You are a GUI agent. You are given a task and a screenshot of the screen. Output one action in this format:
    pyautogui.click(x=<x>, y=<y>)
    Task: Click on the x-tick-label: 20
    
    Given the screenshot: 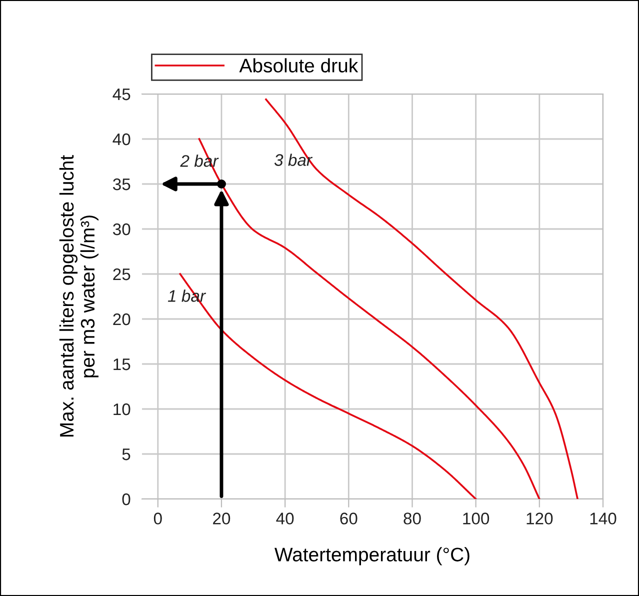 What is the action you would take?
    pyautogui.click(x=221, y=518)
    